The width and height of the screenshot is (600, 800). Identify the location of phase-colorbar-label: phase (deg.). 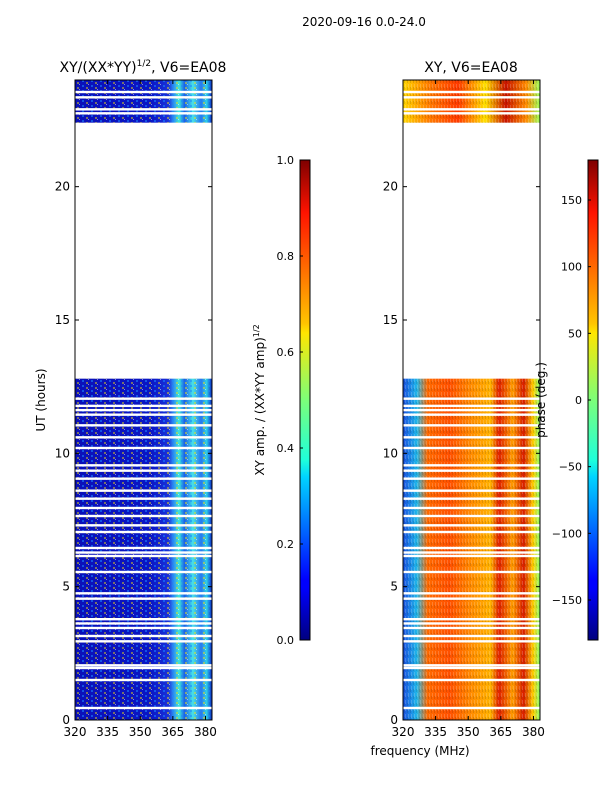
(541, 400).